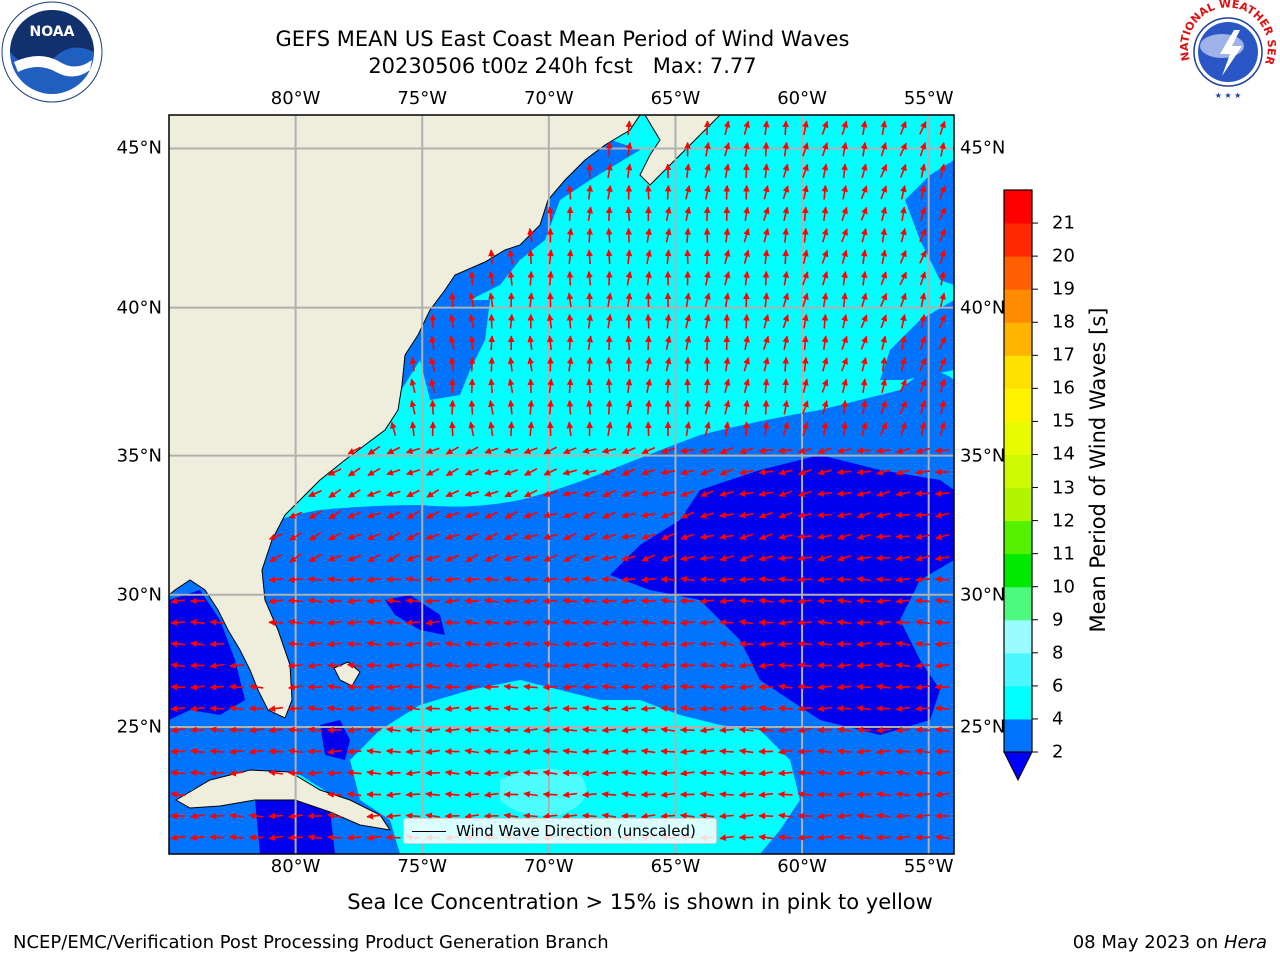  I want to click on legend-label: Wind Wave Direction (unscaled), so click(576, 831).